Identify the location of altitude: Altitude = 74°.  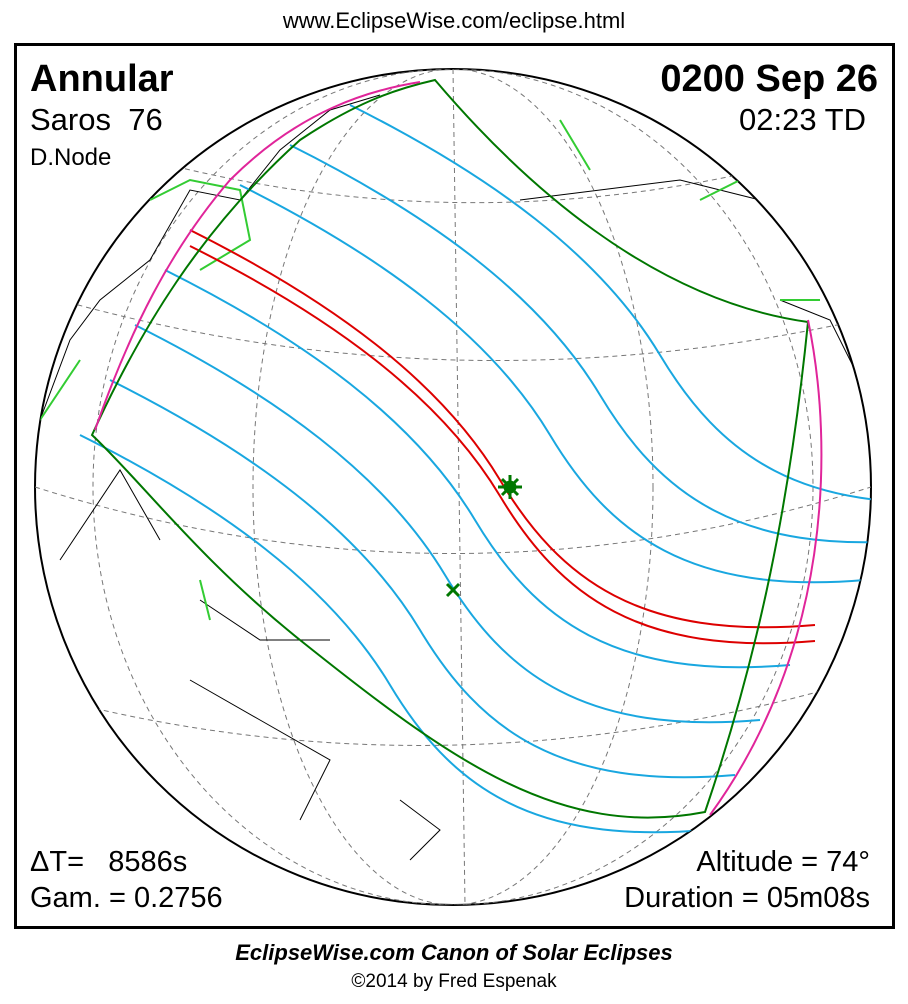
(783, 862).